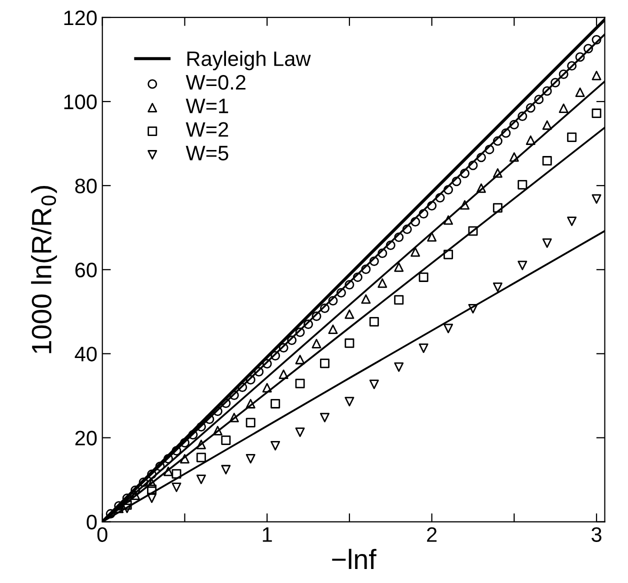 The image size is (628, 583). What do you see at coordinates (44, 270) in the screenshot?
I see `y-axis-title: 1000 ln(R/R$_{0}$)` at bounding box center [44, 270].